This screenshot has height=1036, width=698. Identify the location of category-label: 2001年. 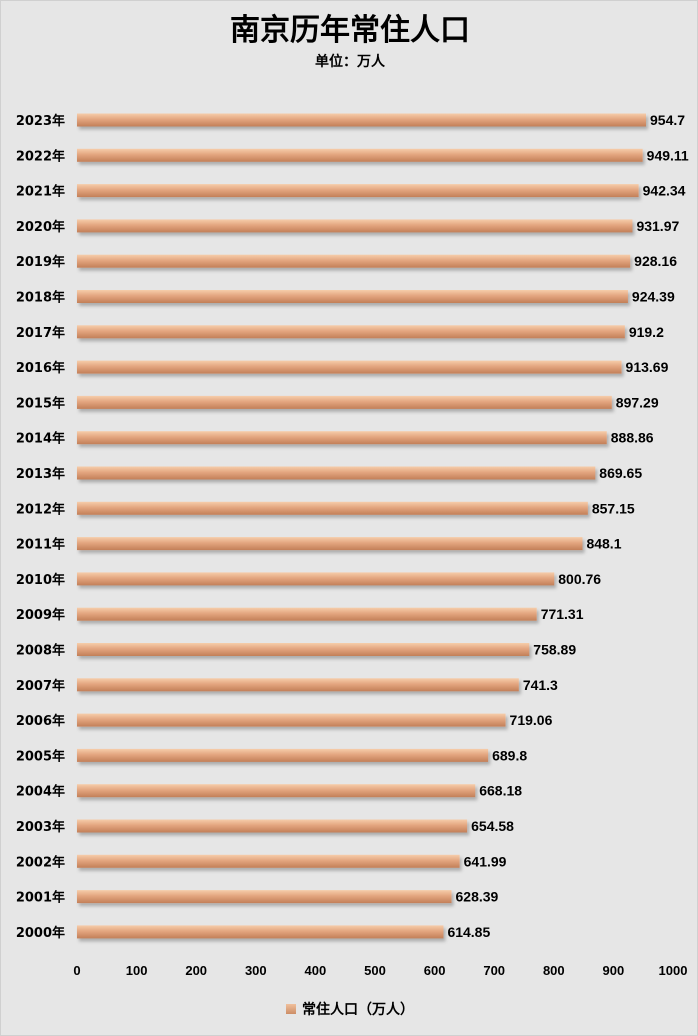
(40, 898).